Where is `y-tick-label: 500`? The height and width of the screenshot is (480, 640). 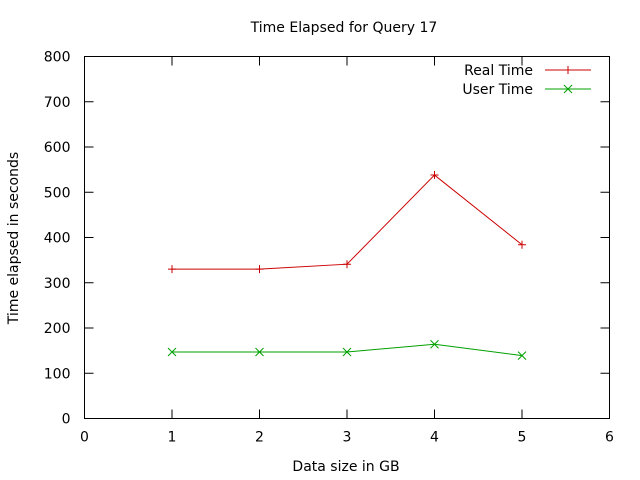
y-tick-label: 500 is located at coordinates (57, 193).